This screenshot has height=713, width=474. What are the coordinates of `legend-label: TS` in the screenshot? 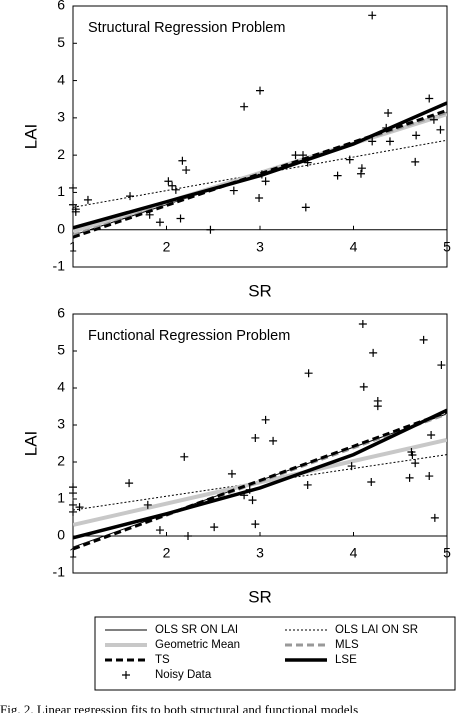 It's located at (162, 660).